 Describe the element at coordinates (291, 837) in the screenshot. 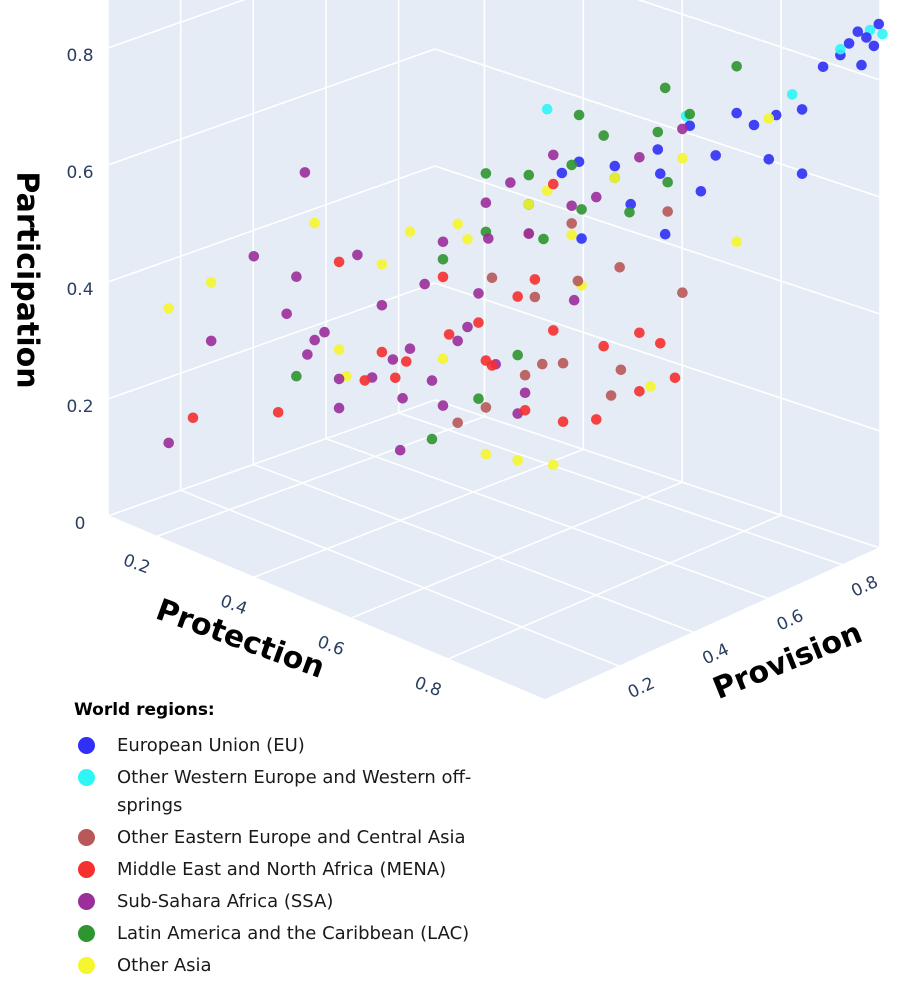

I see `legend-label: Other Eastern Europe and Central Asia` at that location.